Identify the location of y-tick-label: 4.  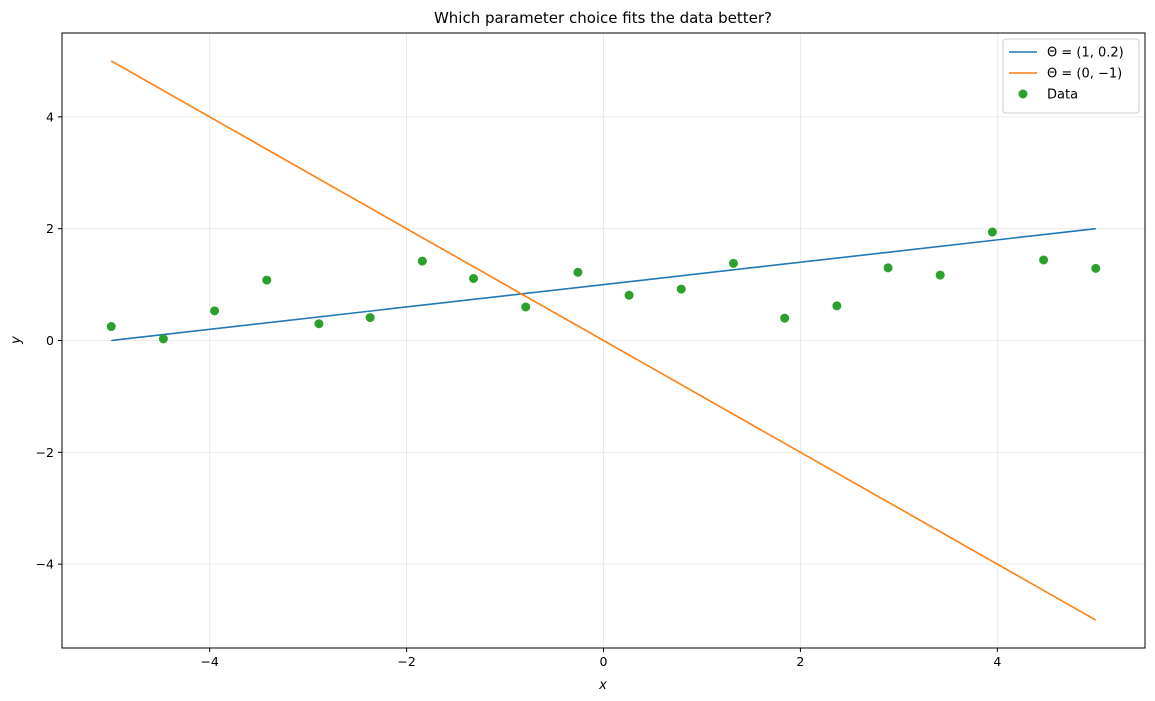
(50, 116).